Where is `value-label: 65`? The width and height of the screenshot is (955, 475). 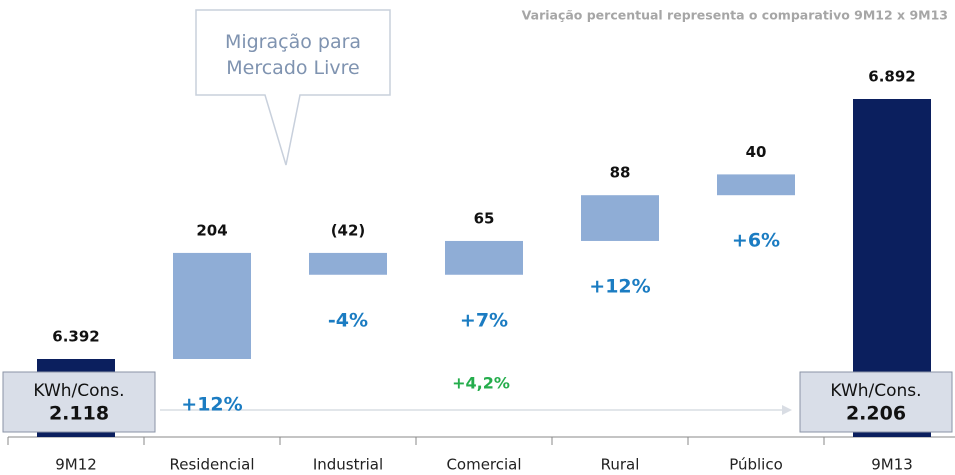
value-label: 65 is located at coordinates (484, 218).